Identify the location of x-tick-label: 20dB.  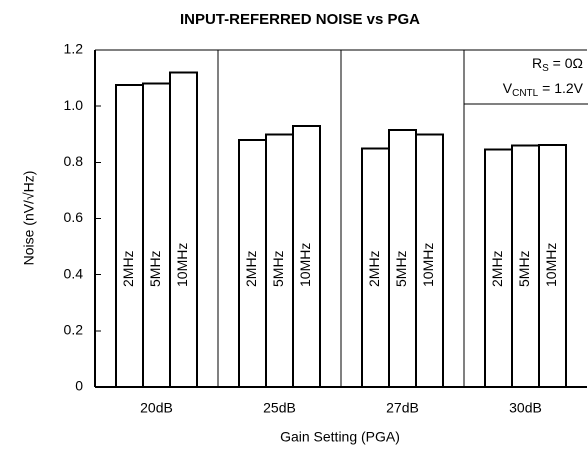
(156, 408).